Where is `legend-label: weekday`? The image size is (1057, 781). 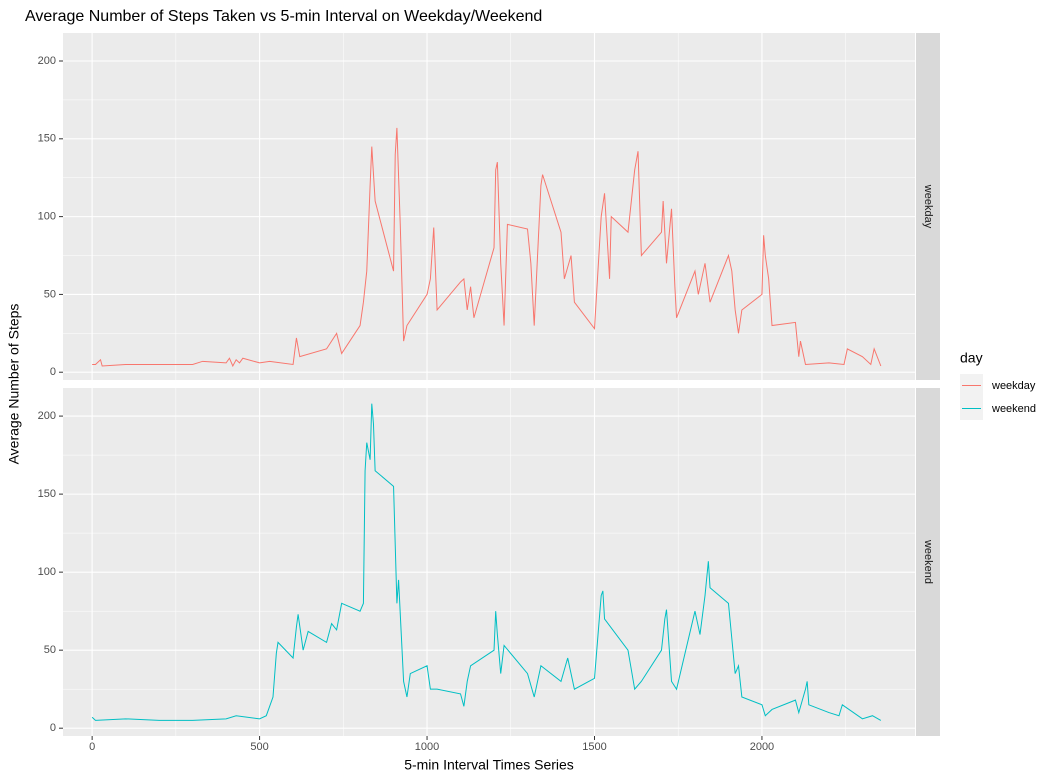 legend-label: weekday is located at coordinates (1013, 386).